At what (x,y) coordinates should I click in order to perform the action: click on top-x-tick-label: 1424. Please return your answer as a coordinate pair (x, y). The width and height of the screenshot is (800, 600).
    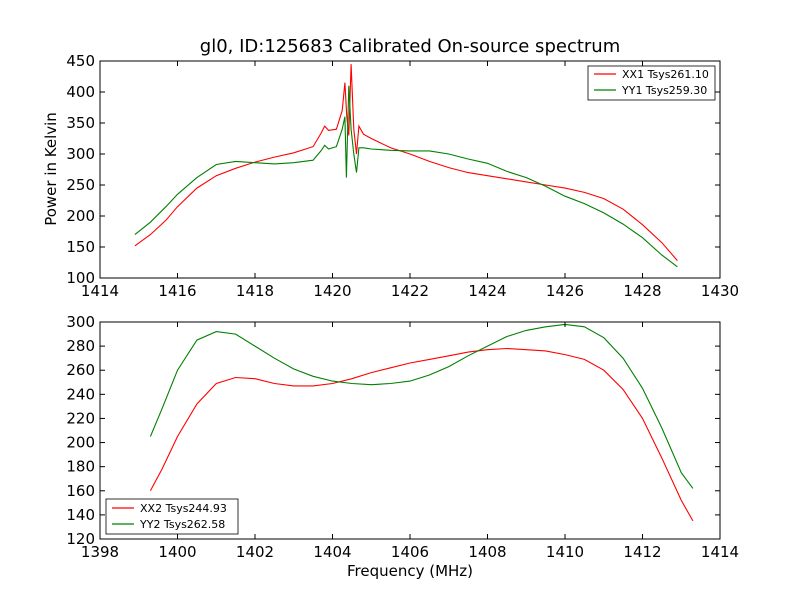
    Looking at the image, I should click on (487, 291).